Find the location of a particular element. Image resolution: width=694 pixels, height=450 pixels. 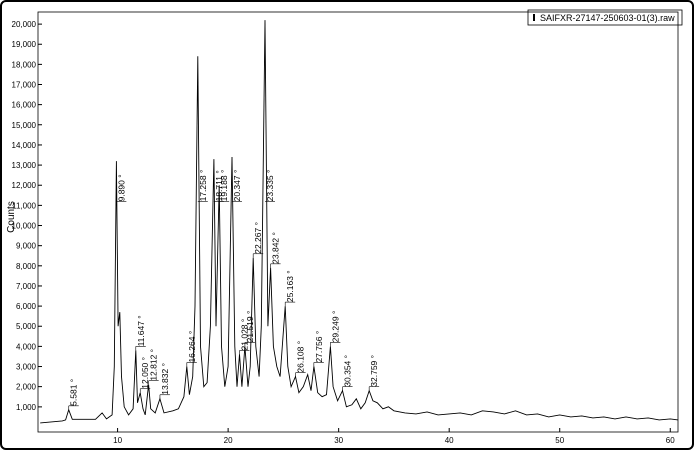

peak-label: 23.842 ° is located at coordinates (276, 248).